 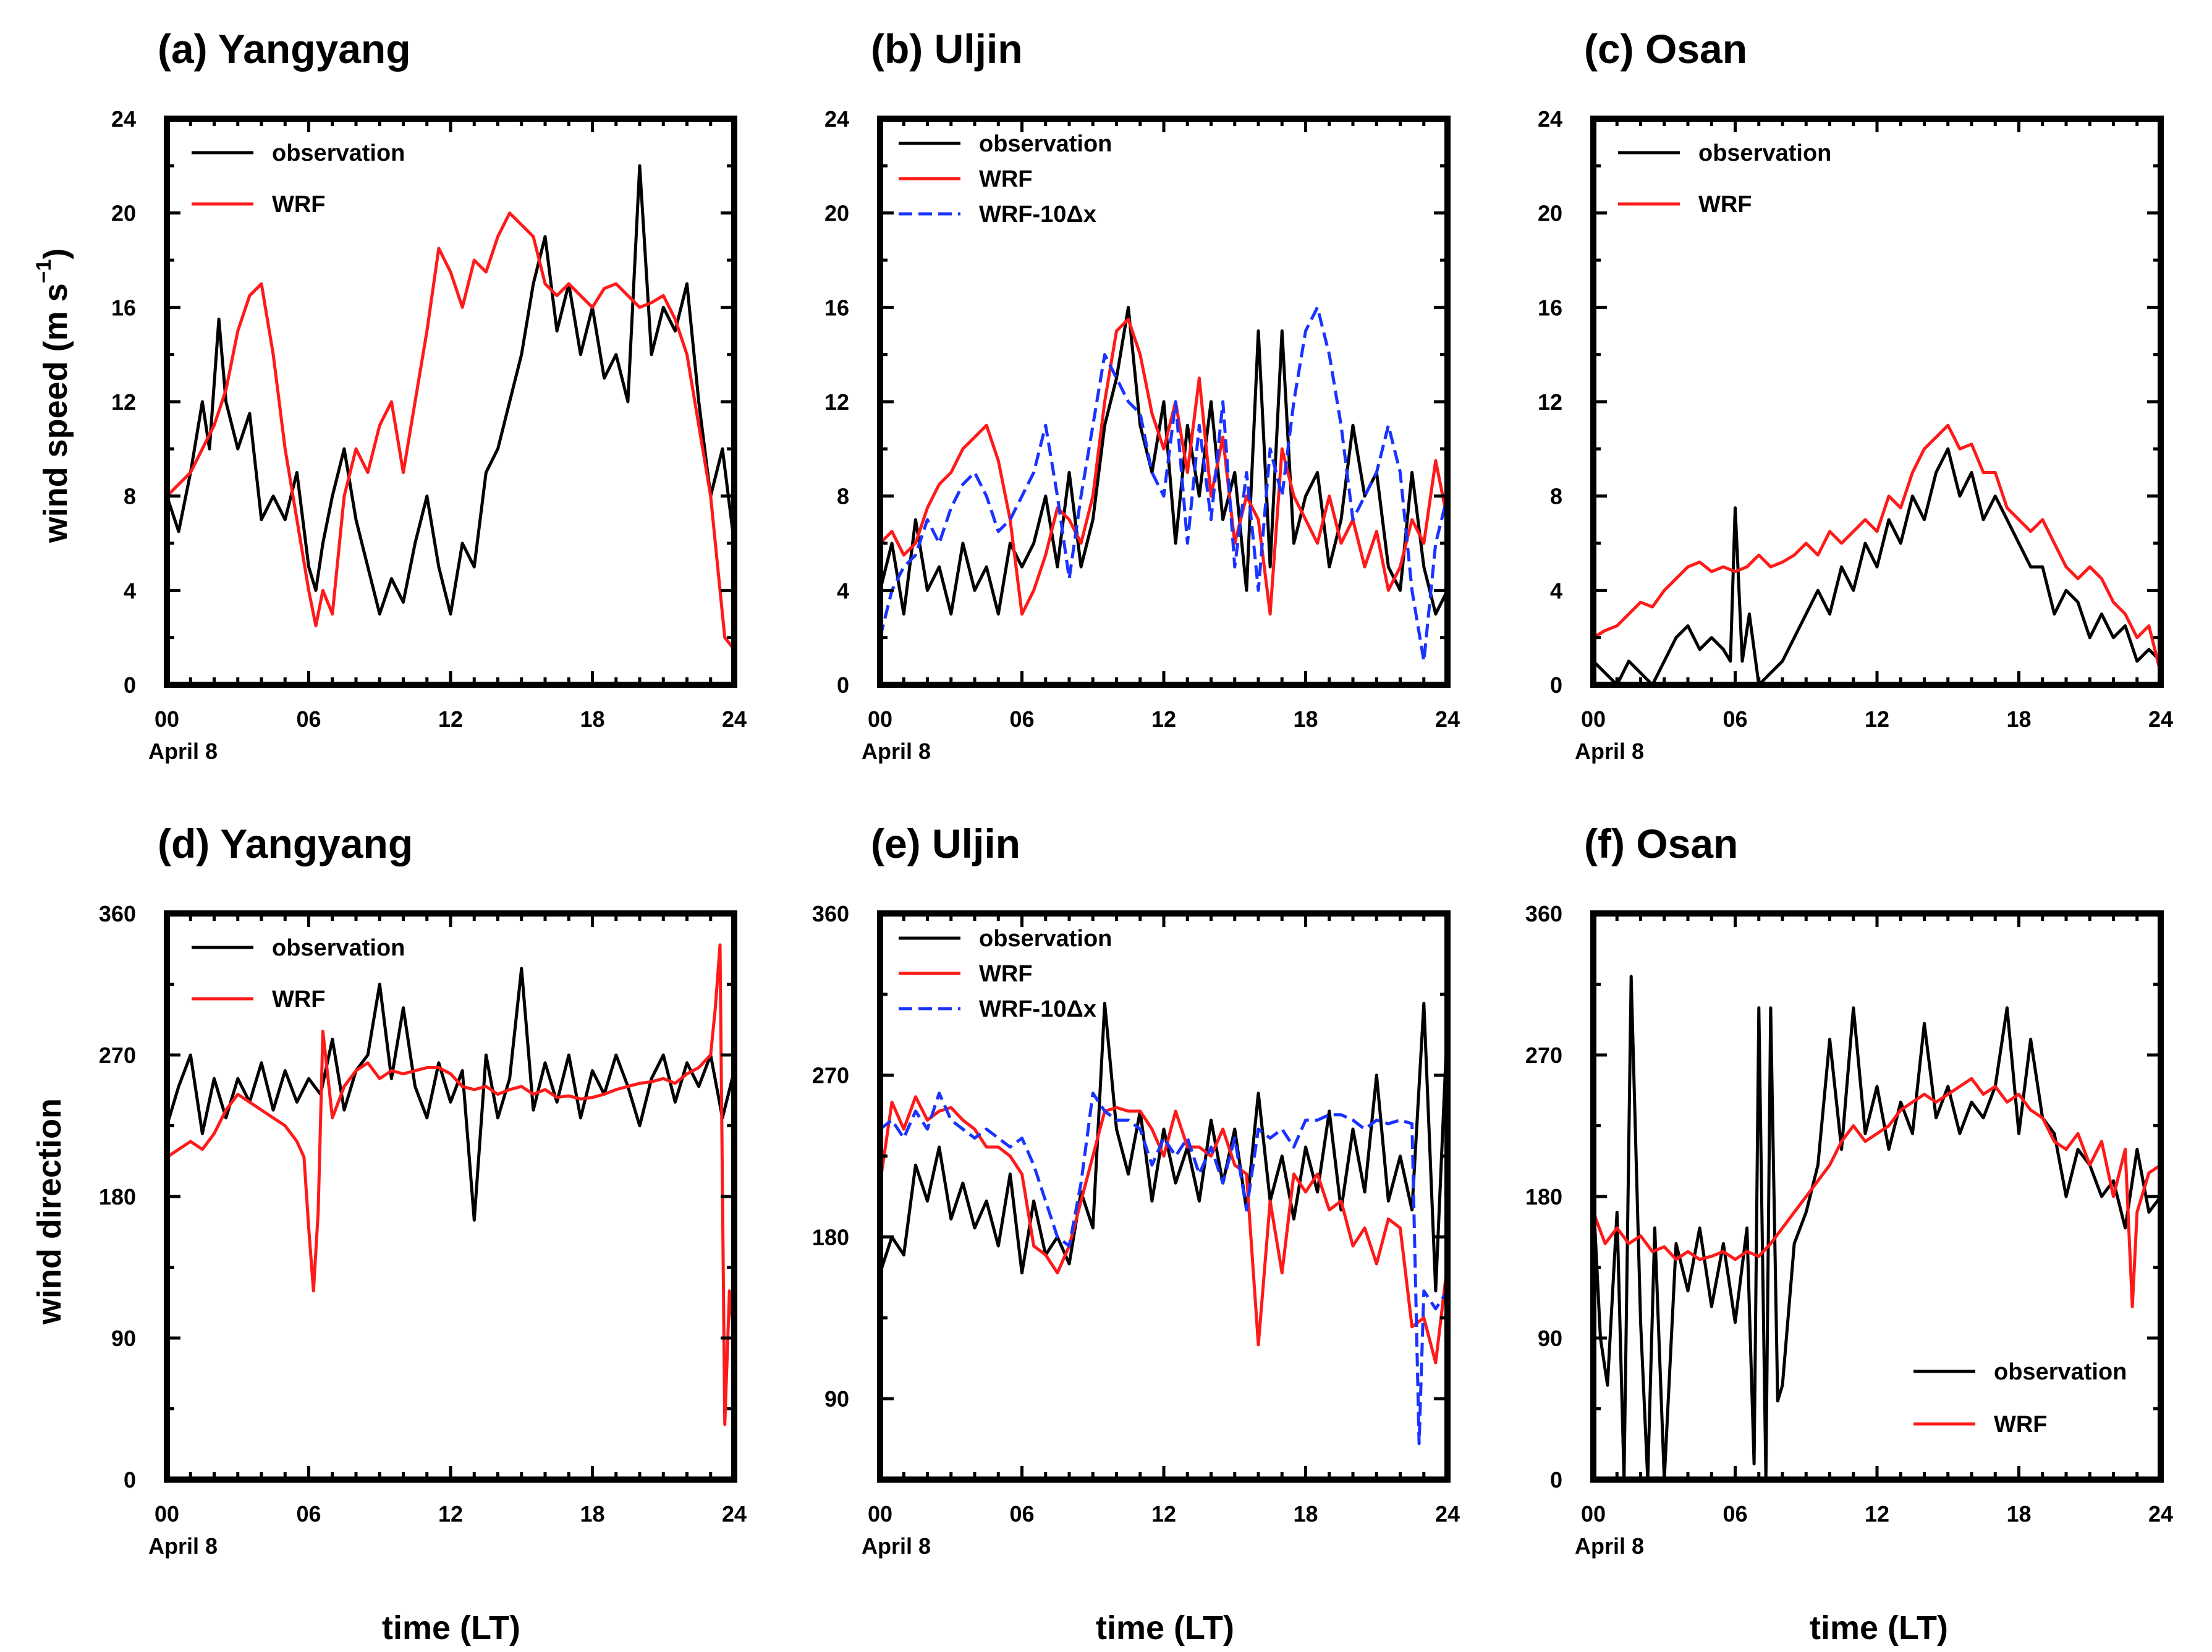 What do you see at coordinates (946, 843) in the screenshot?
I see `panel-title: (e) Uljin` at bounding box center [946, 843].